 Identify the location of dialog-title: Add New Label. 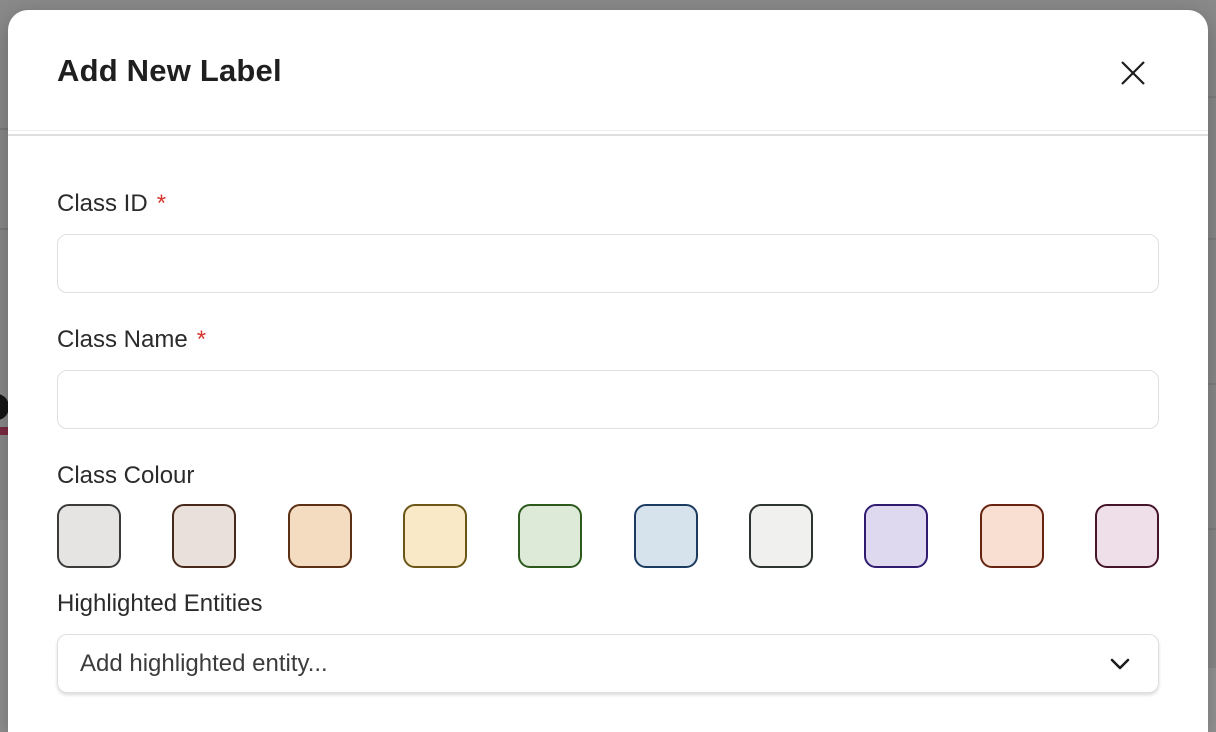
(169, 70).